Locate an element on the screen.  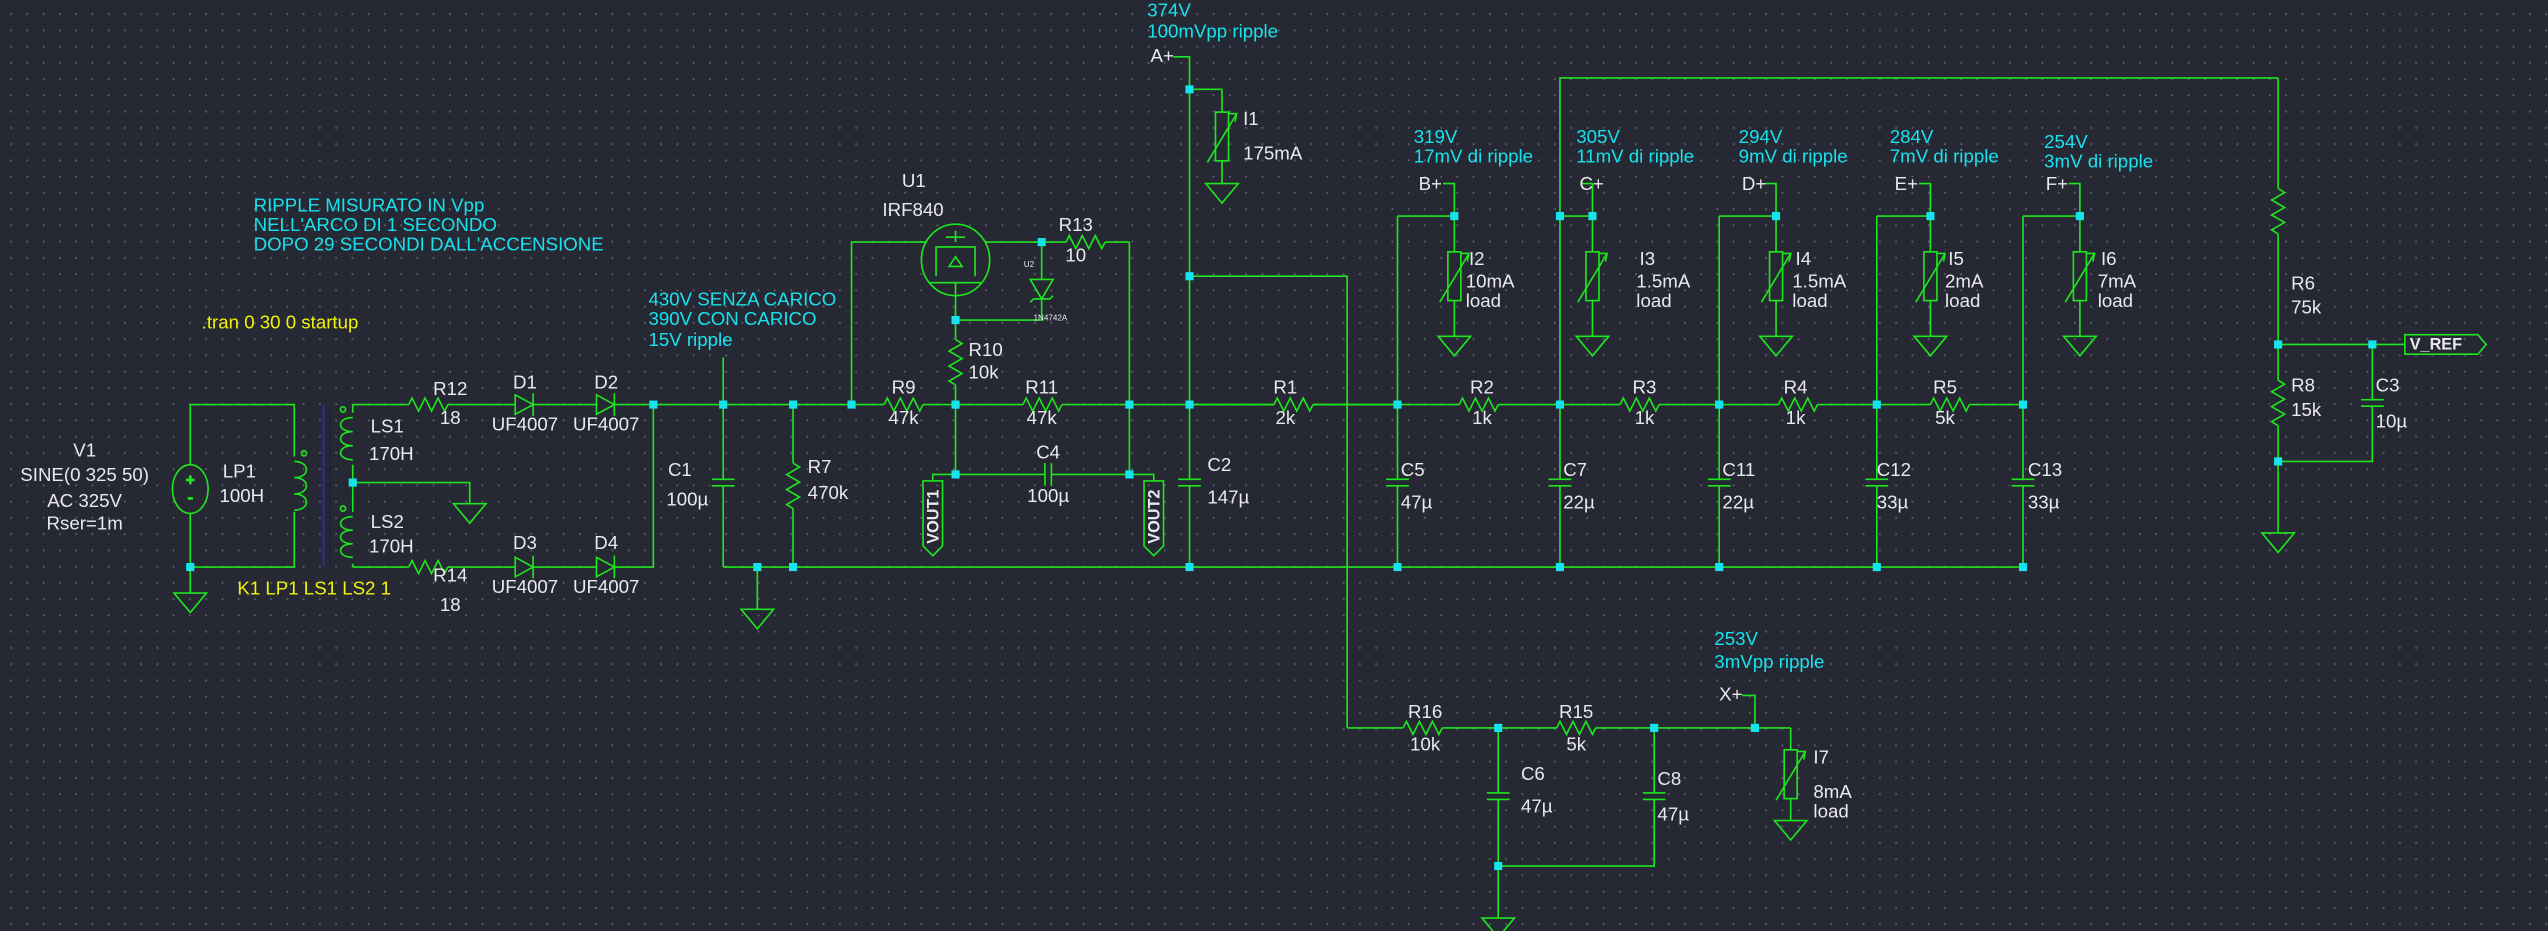
U1-body-diode-icon is located at coordinates (955, 261).